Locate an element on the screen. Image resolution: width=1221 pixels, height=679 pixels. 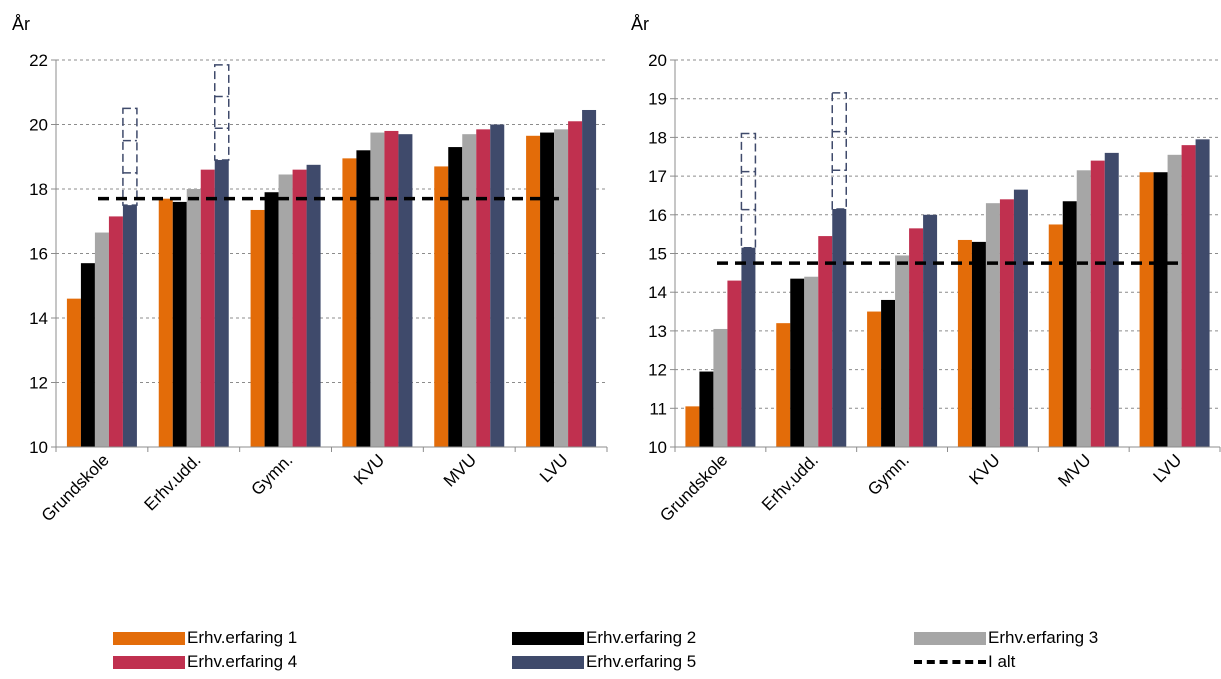
legend-label-1: Erhv.erfaring 1 is located at coordinates (242, 637).